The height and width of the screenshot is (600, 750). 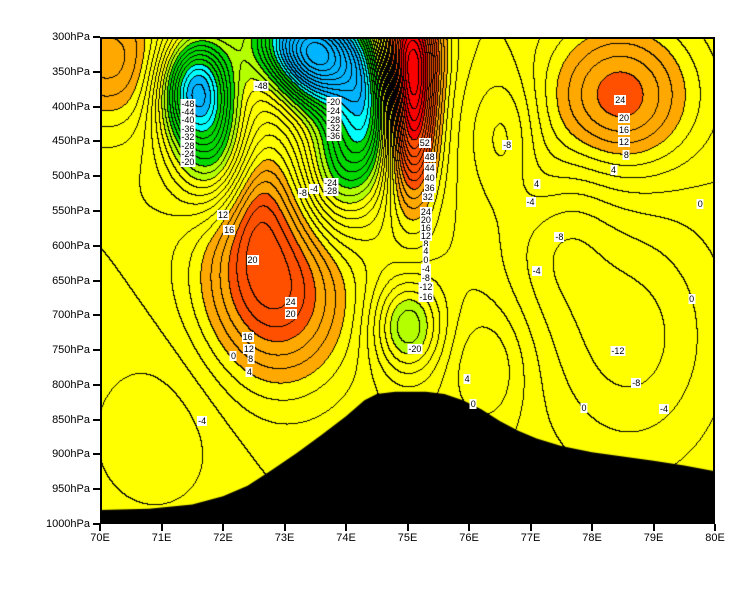 What do you see at coordinates (424, 142) in the screenshot?
I see `contour-label: 52` at bounding box center [424, 142].